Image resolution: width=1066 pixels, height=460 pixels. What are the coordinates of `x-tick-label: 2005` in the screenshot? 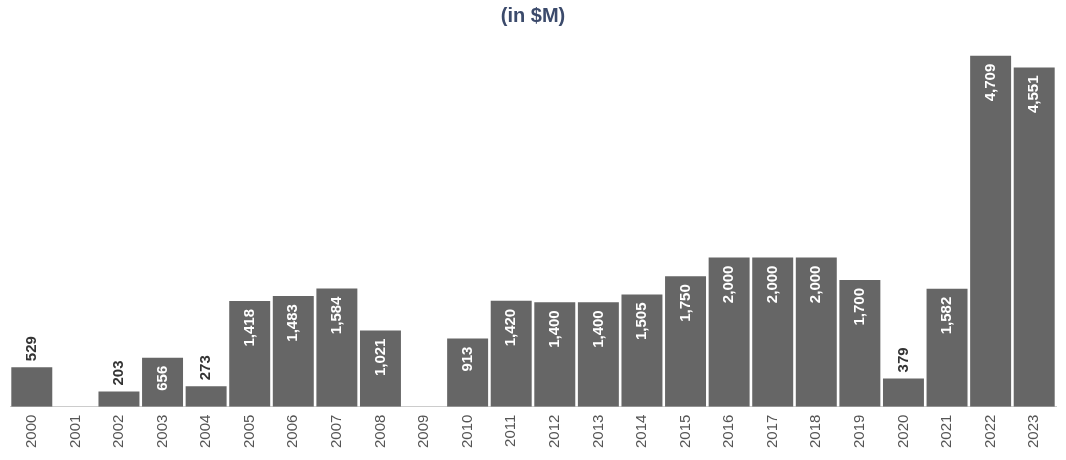 It's located at (248, 431).